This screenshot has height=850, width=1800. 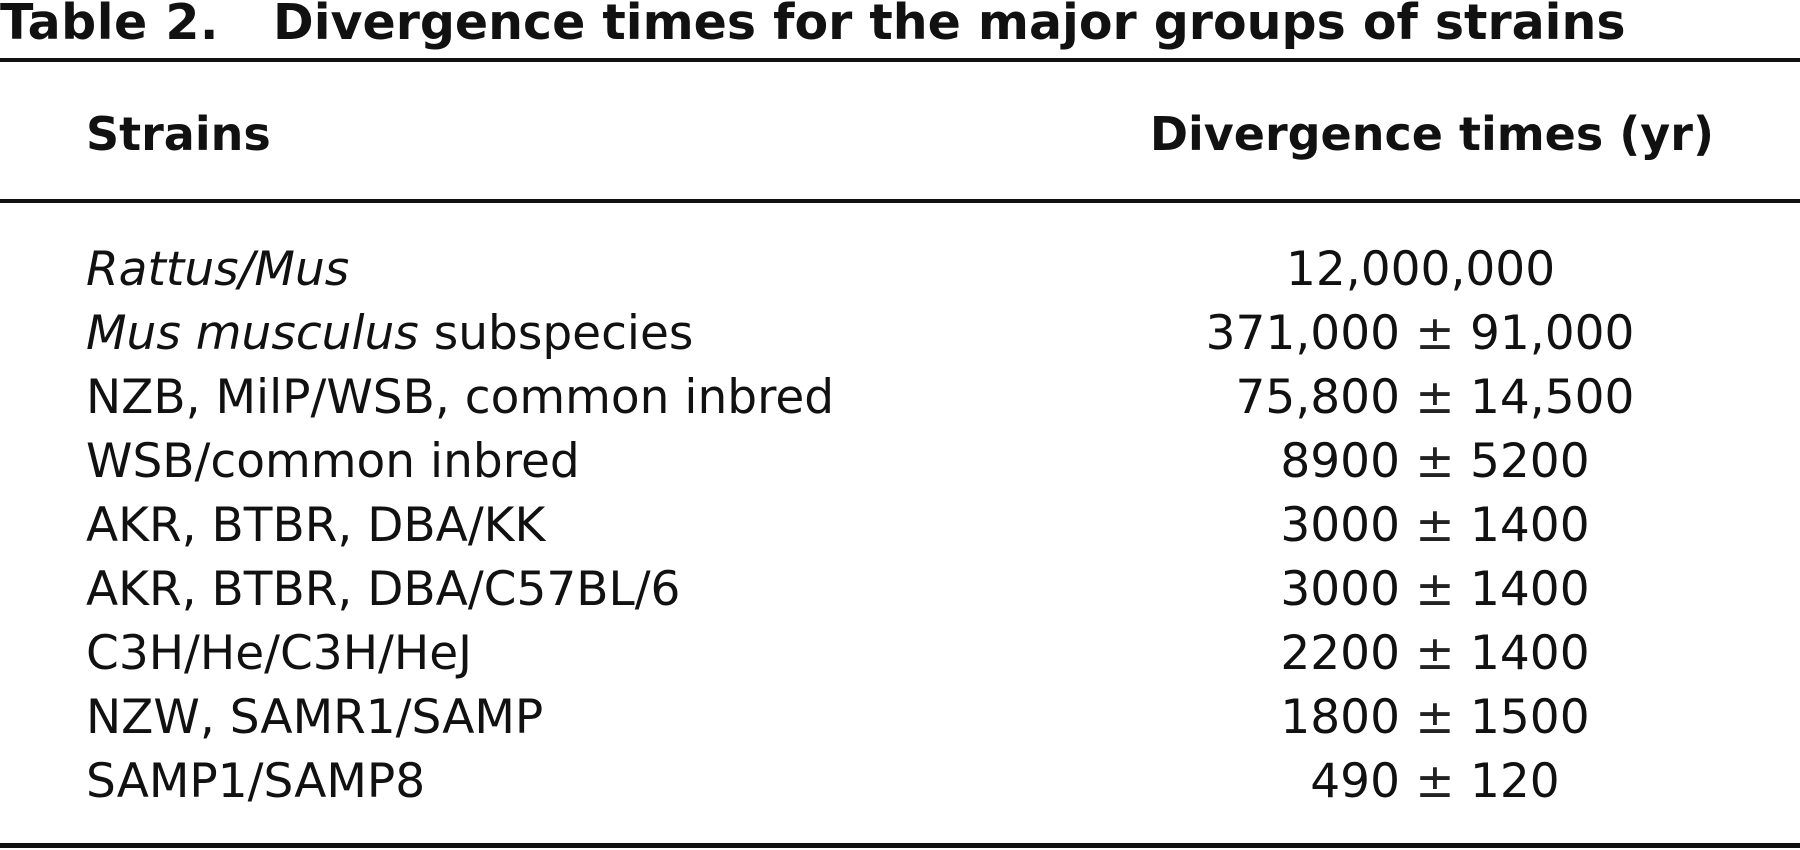 What do you see at coordinates (1421, 269) in the screenshot?
I see `divergence-value: 12,000,000` at bounding box center [1421, 269].